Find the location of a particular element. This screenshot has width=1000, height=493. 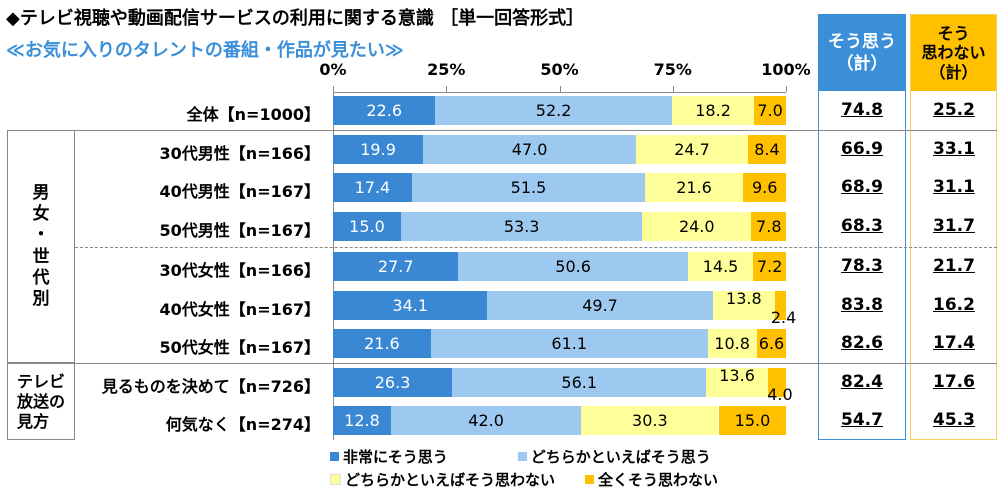

data-label: 24.0 is located at coordinates (696, 226).